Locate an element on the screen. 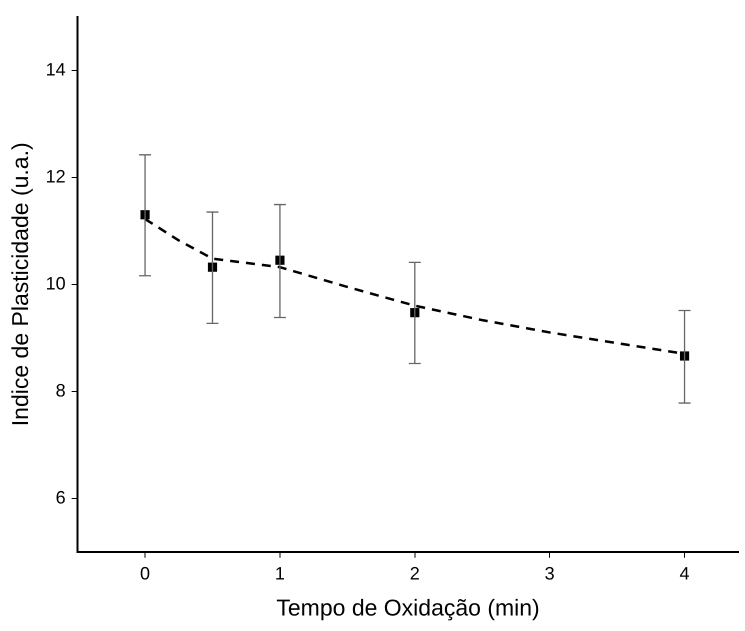 The width and height of the screenshot is (745, 631). y-tick-label: 8 is located at coordinates (61, 390).